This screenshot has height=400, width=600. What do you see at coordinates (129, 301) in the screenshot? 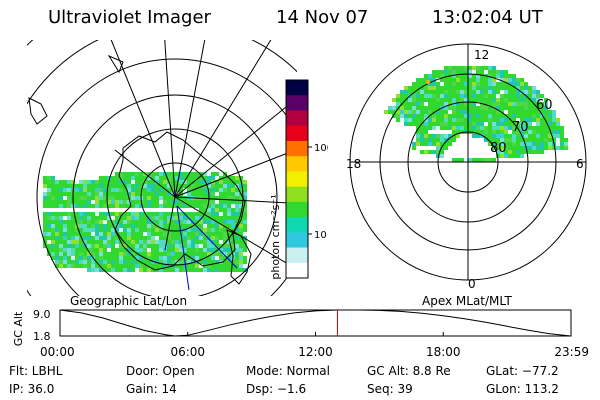
I see `geographic-label: Geographic Lat/Lon` at bounding box center [129, 301].